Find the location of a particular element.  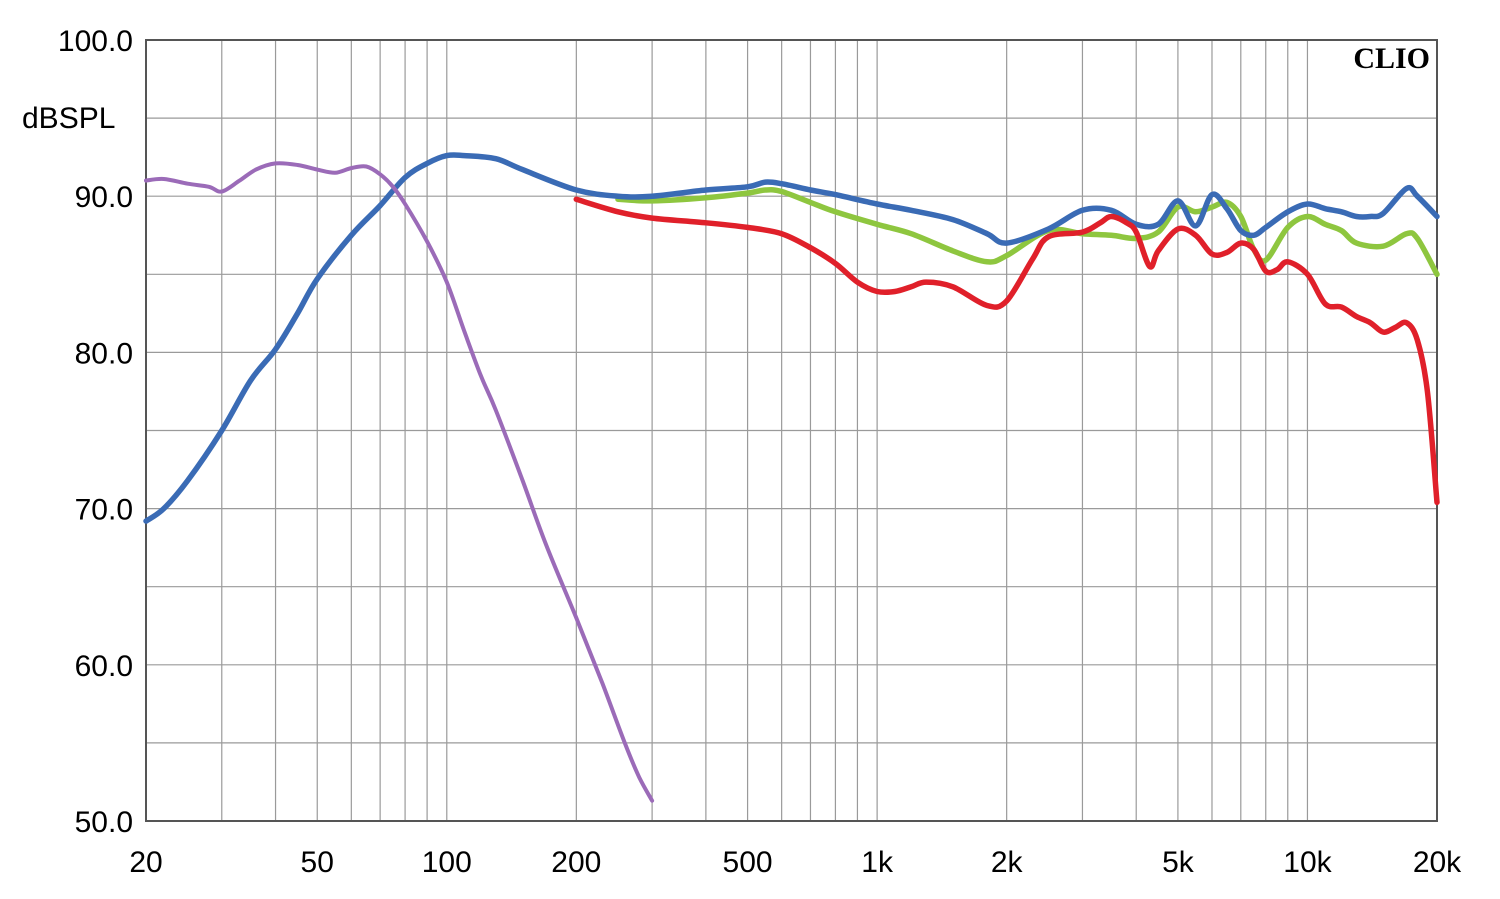

y-tick-label: 80.0 is located at coordinates (104, 353).